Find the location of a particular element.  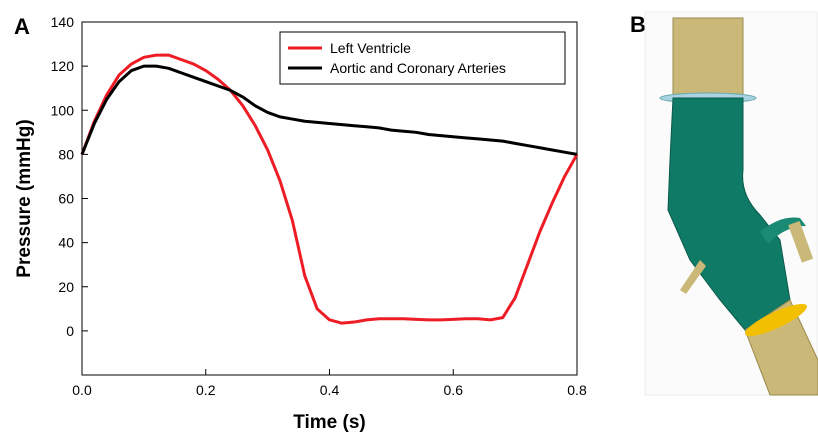

y-axis-label: Pressure (mmHg) is located at coordinates (24, 198).